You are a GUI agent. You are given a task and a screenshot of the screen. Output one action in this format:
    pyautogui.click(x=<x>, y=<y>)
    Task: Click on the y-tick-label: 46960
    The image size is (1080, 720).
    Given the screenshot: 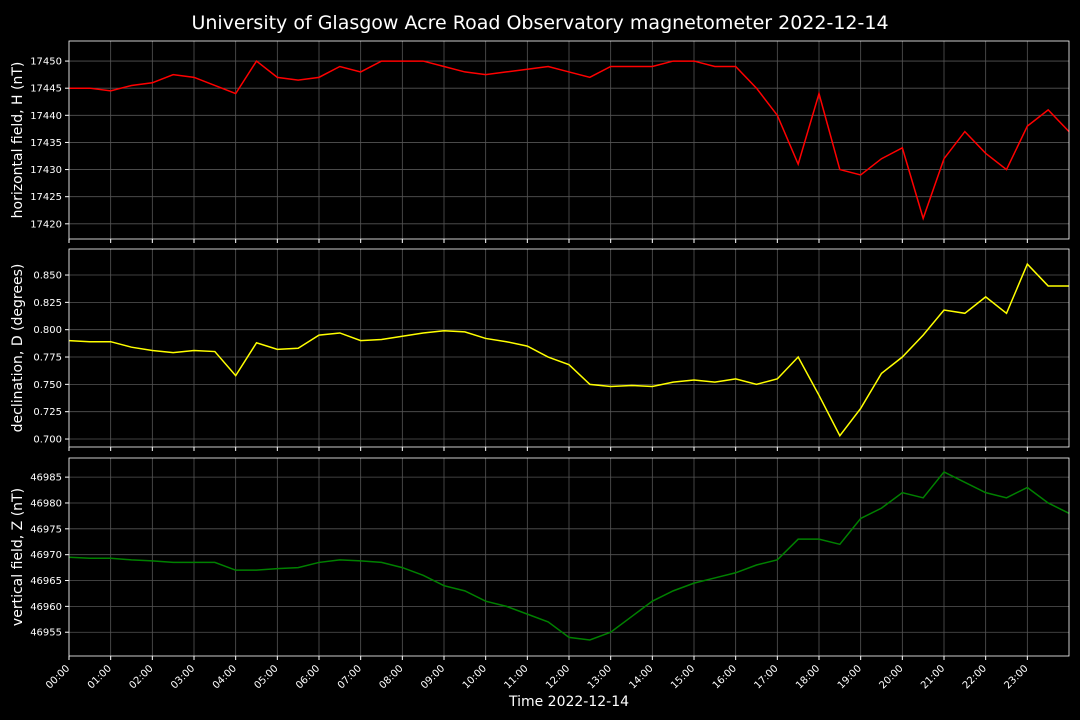 What is the action you would take?
    pyautogui.click(x=46, y=607)
    